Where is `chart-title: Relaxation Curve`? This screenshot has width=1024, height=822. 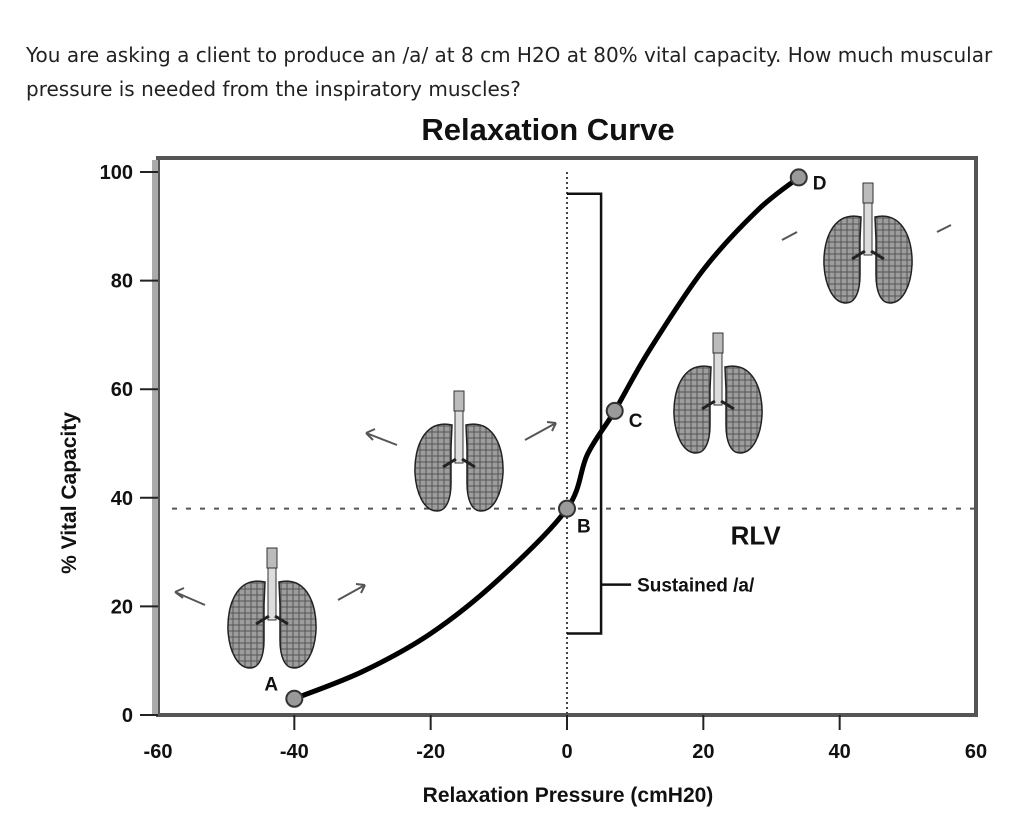
chart-title: Relaxation Curve is located at coordinates (547, 129).